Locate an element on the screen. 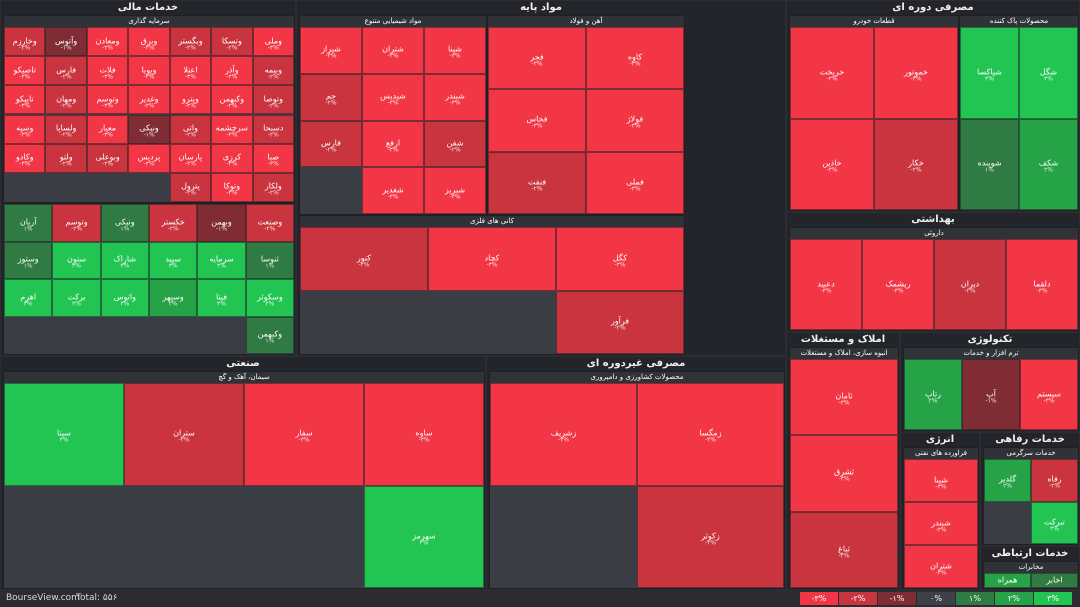 The width and height of the screenshot is (1080, 607). stock-tile: وخارزم -۲% is located at coordinates (25, 42).